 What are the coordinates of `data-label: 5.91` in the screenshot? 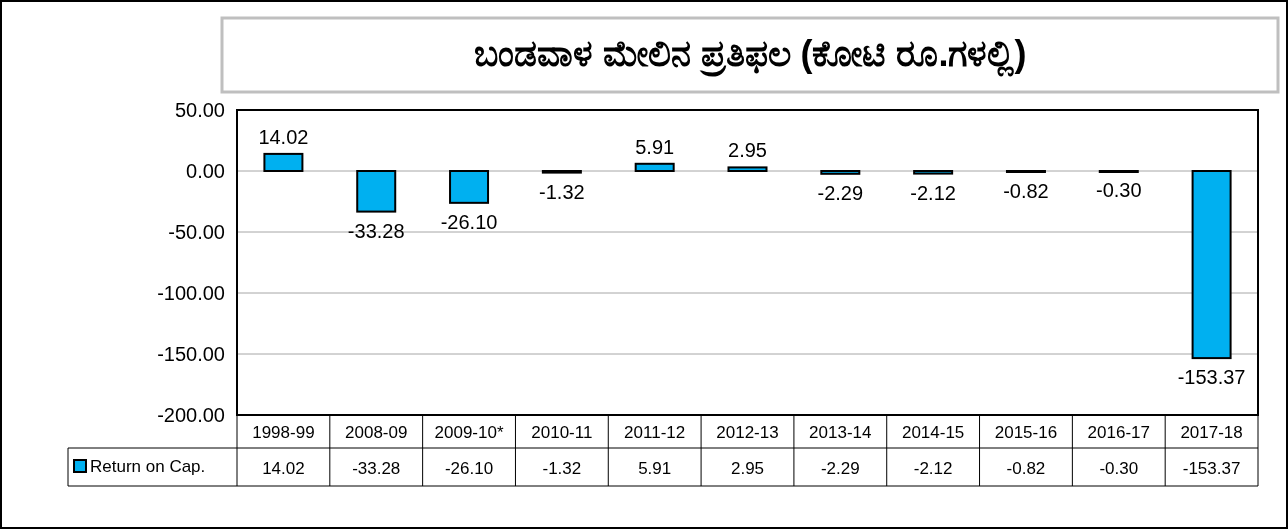 It's located at (655, 468).